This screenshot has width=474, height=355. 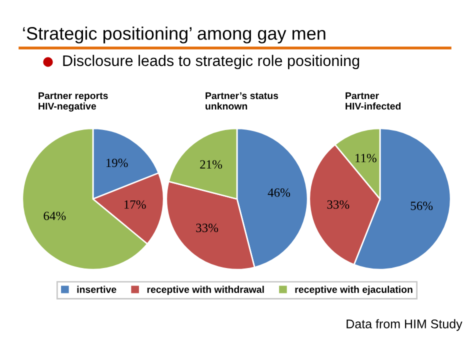 I want to click on data-label: 17%, so click(x=135, y=204).